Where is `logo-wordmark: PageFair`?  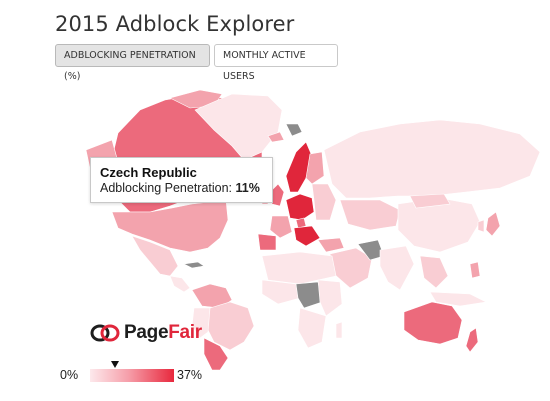
logo-wordmark: PageFair is located at coordinates (163, 333).